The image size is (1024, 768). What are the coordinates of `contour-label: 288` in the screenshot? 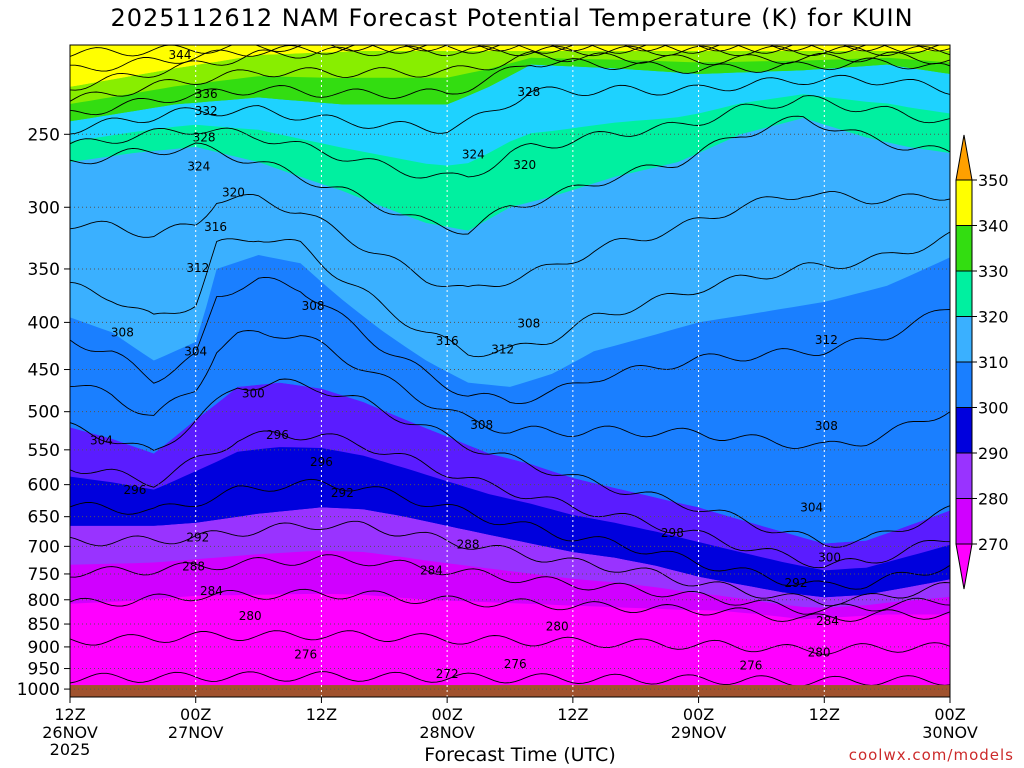 It's located at (193, 566).